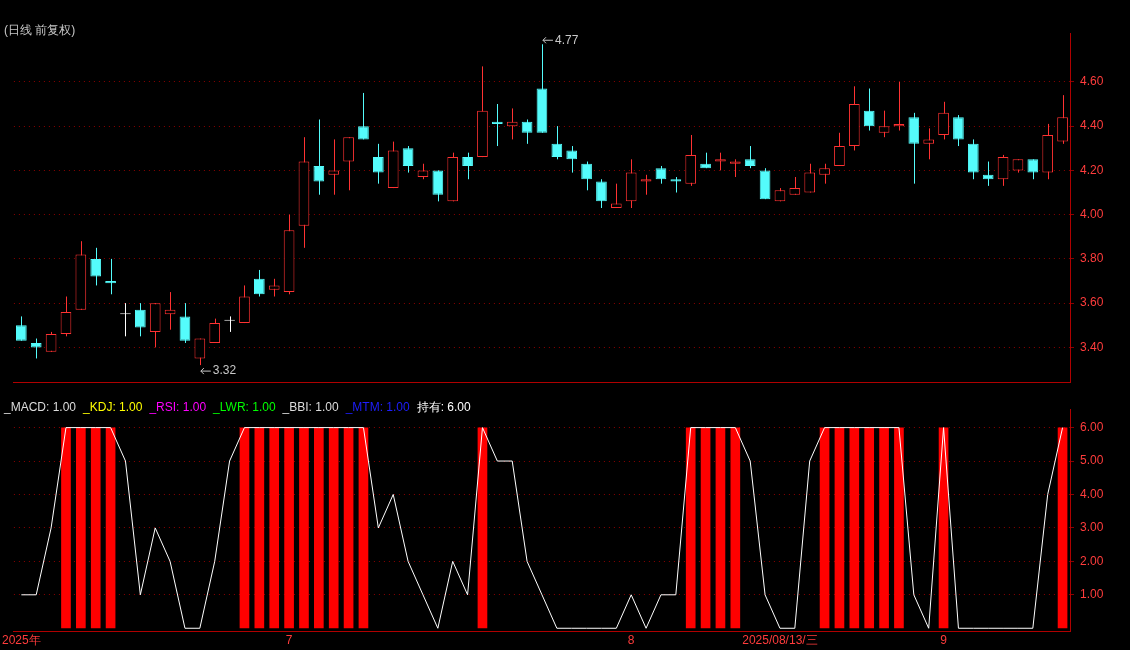 The image size is (1130, 650). What do you see at coordinates (244, 407) in the screenshot?
I see `annotation: _LWR: 1.00` at bounding box center [244, 407].